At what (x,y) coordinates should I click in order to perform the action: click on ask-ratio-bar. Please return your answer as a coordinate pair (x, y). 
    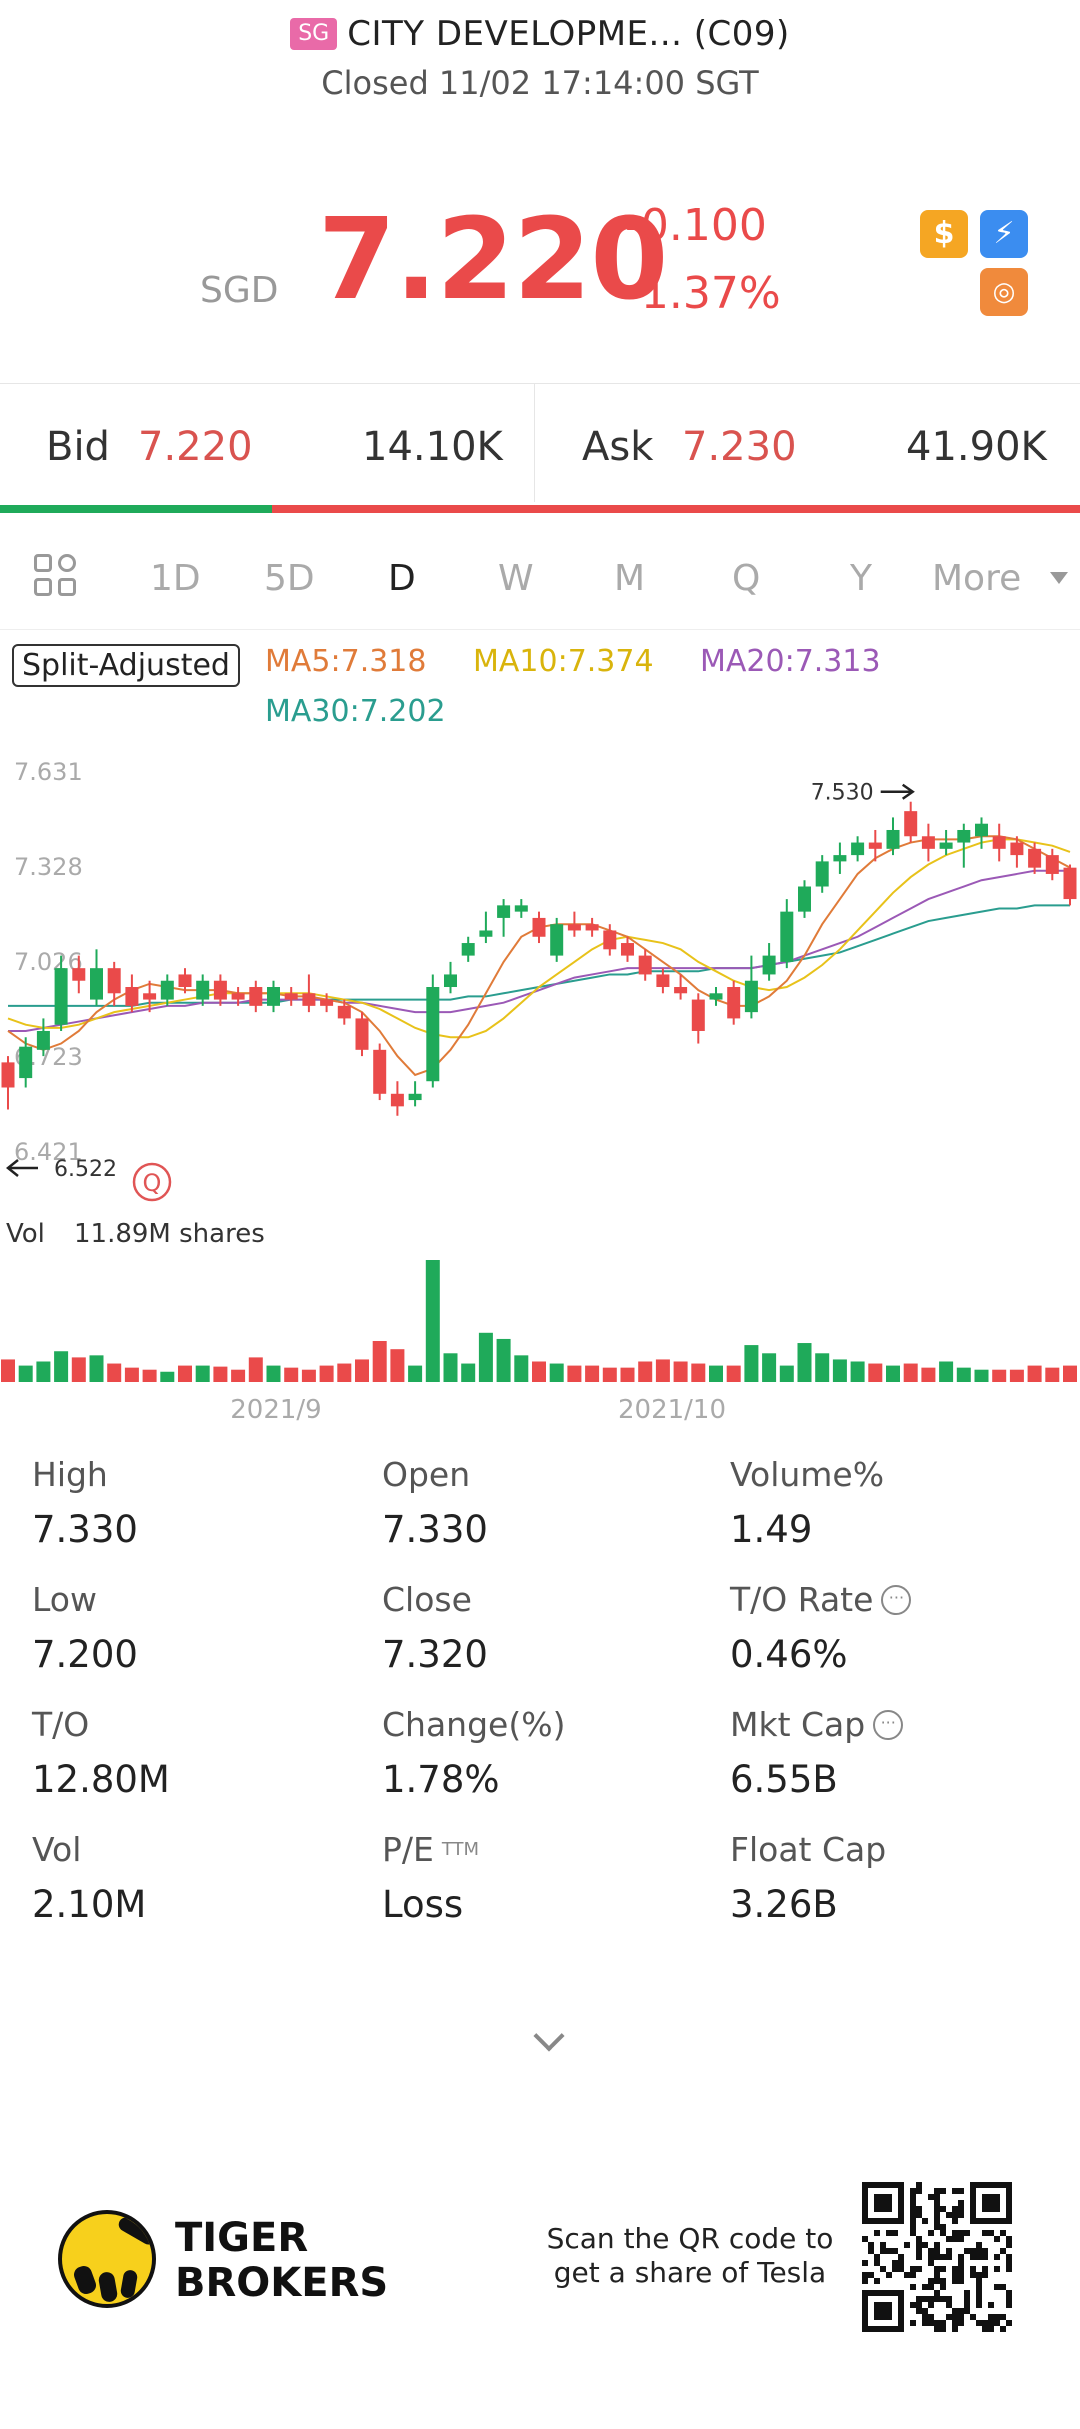
    Looking at the image, I should click on (676, 509).